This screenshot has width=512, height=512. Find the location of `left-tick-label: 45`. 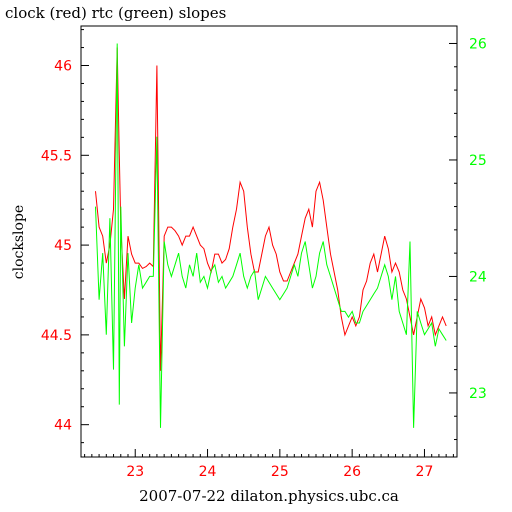

left-tick-label: 45 is located at coordinates (63, 246).